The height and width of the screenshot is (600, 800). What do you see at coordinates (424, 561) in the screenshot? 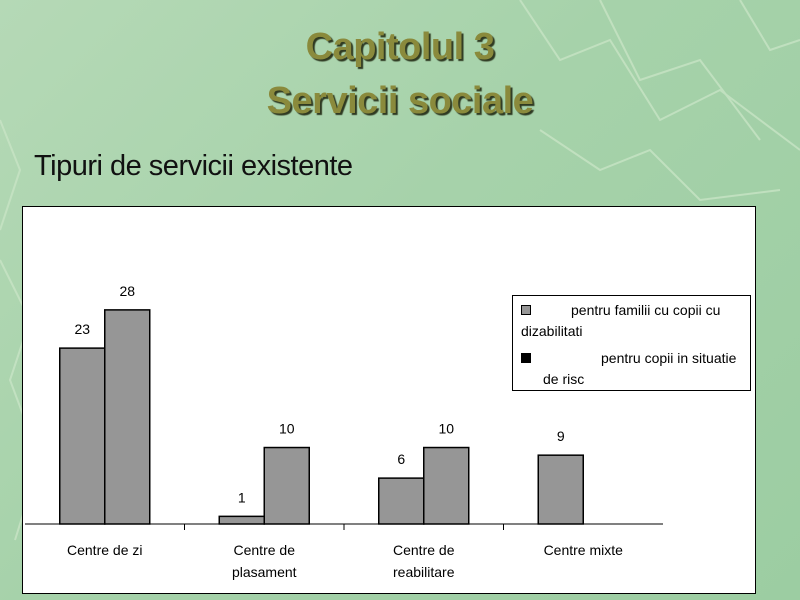
I see `category-label: Centre de reabilitare` at bounding box center [424, 561].